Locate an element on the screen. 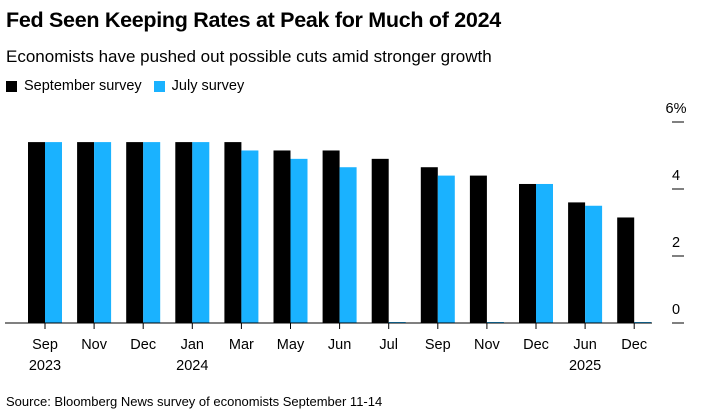  x-tick-label-4: Mar is located at coordinates (241, 345).